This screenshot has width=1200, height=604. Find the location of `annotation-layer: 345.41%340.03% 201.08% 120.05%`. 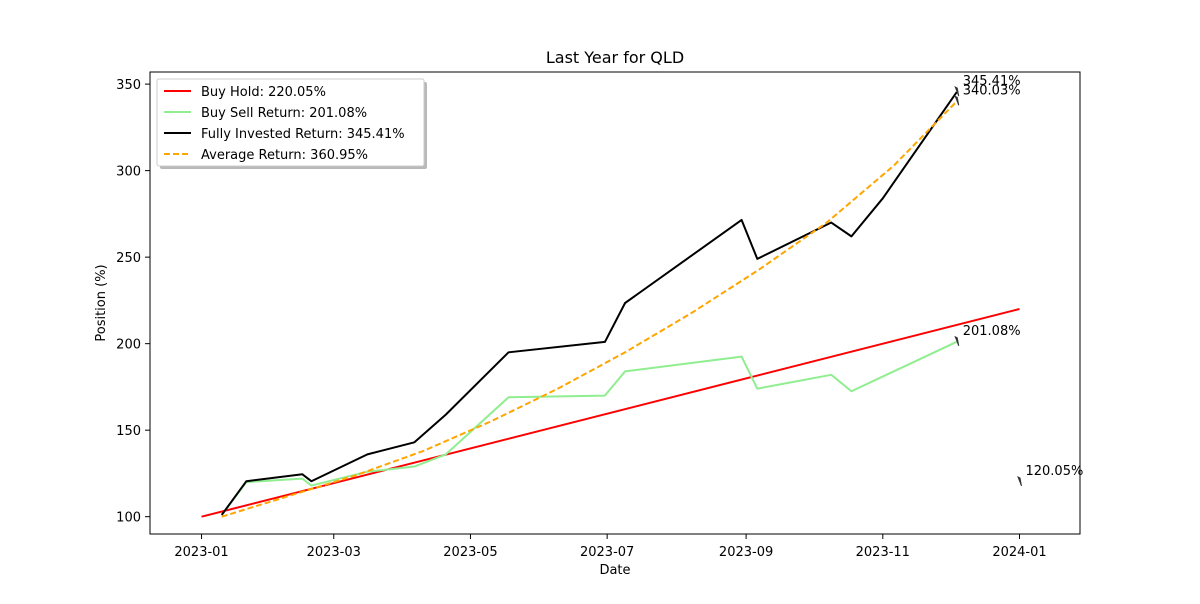

annotation-layer: 345.41%340.03% 201.08% 120.05% is located at coordinates (1018, 280).